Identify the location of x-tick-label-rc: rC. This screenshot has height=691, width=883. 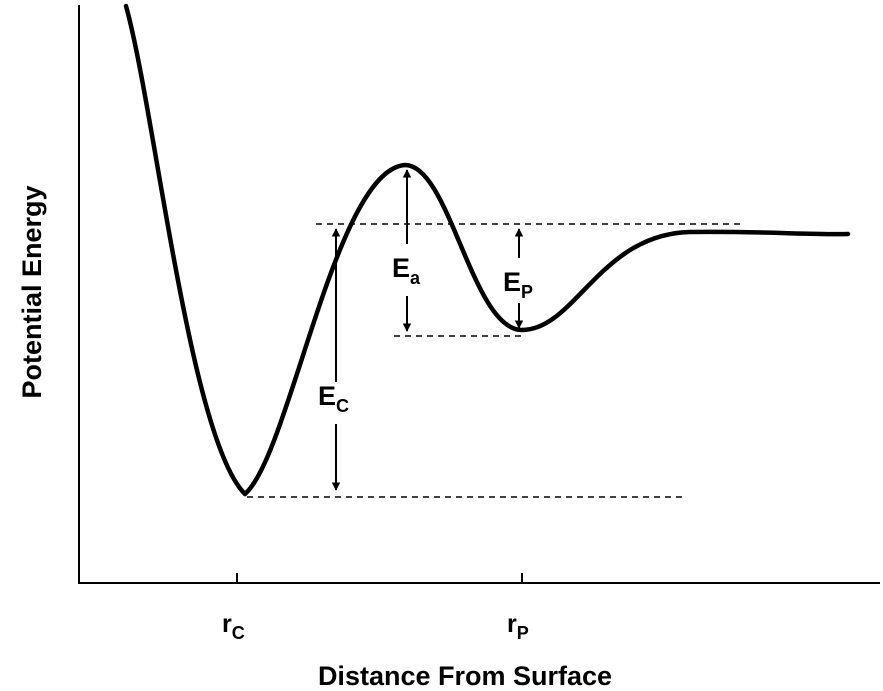
(233, 626).